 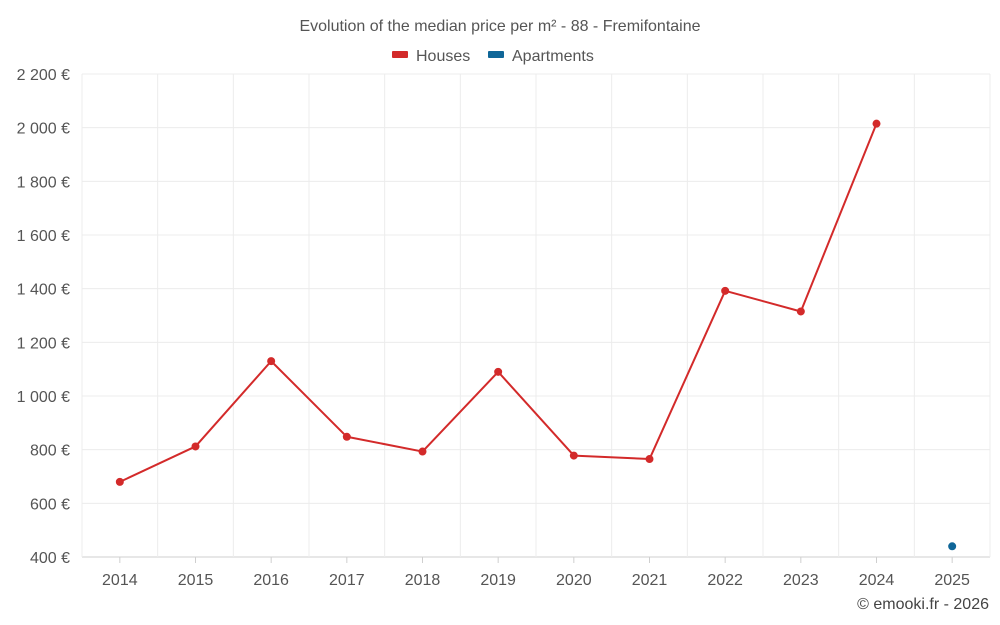 I want to click on legend: Houses Apartments, so click(x=493, y=56).